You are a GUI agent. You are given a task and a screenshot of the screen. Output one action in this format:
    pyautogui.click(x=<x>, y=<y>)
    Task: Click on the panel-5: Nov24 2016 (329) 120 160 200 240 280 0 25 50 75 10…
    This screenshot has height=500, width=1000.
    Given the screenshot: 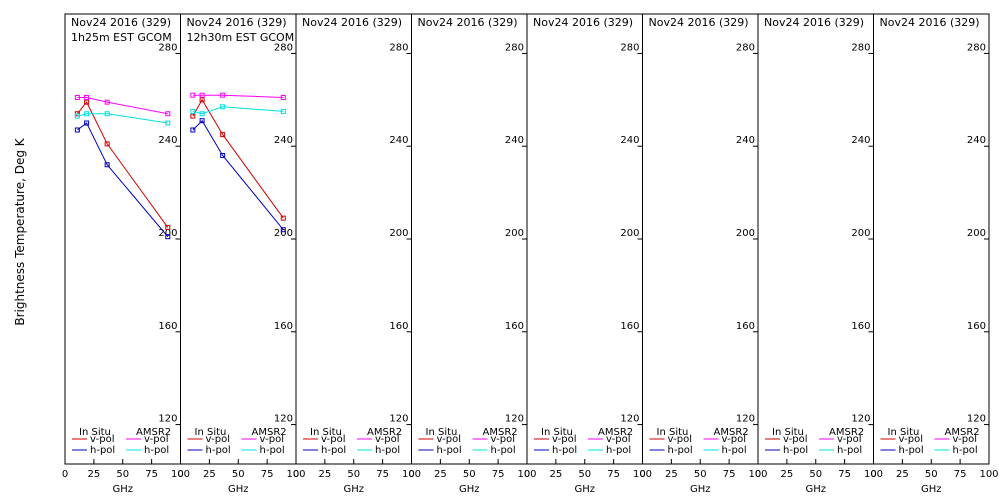 What is the action you would take?
    pyautogui.click(x=588, y=254)
    